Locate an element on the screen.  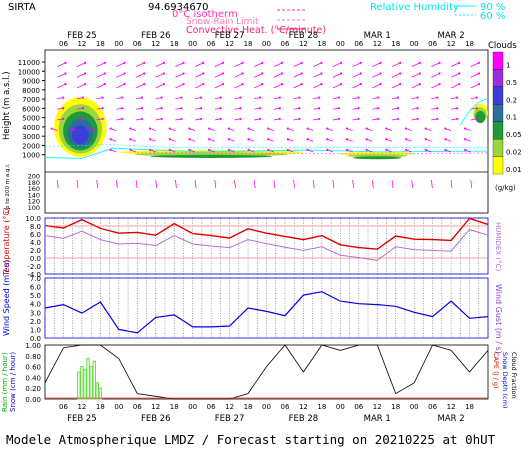
precip-hour-54: 06 is located at coordinates (211, 407).